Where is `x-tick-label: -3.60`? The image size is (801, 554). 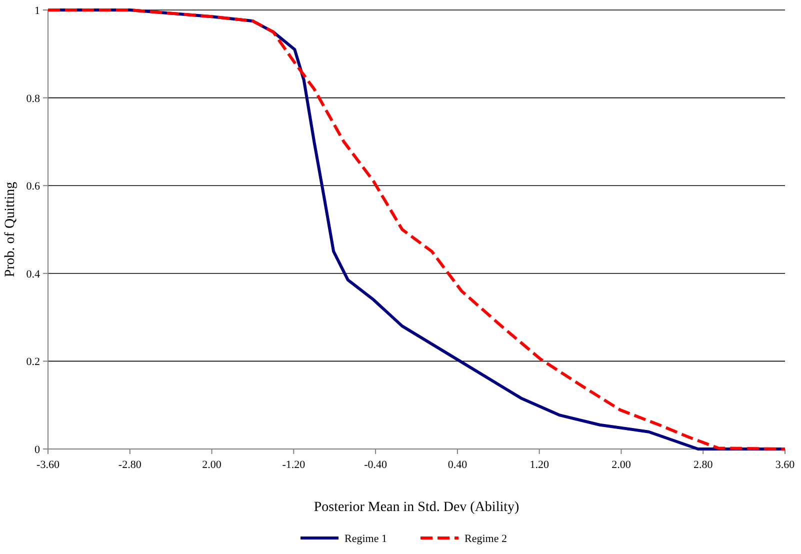 x-tick-label: -3.60 is located at coordinates (48, 465).